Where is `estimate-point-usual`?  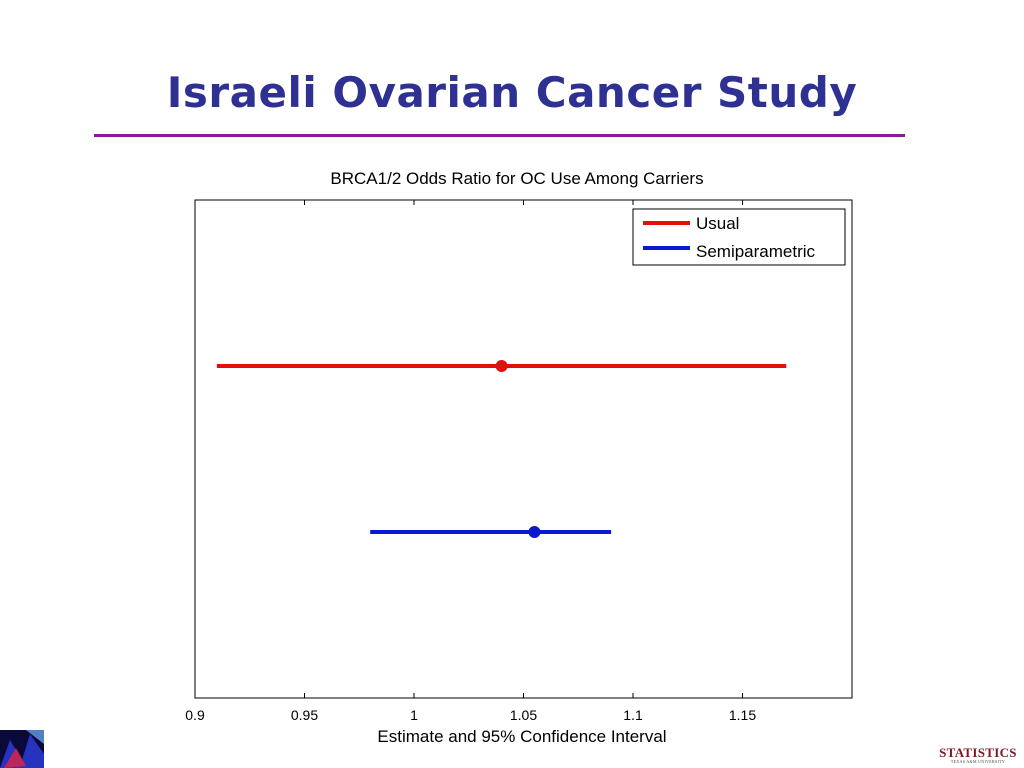
estimate-point-usual is located at coordinates (501, 366).